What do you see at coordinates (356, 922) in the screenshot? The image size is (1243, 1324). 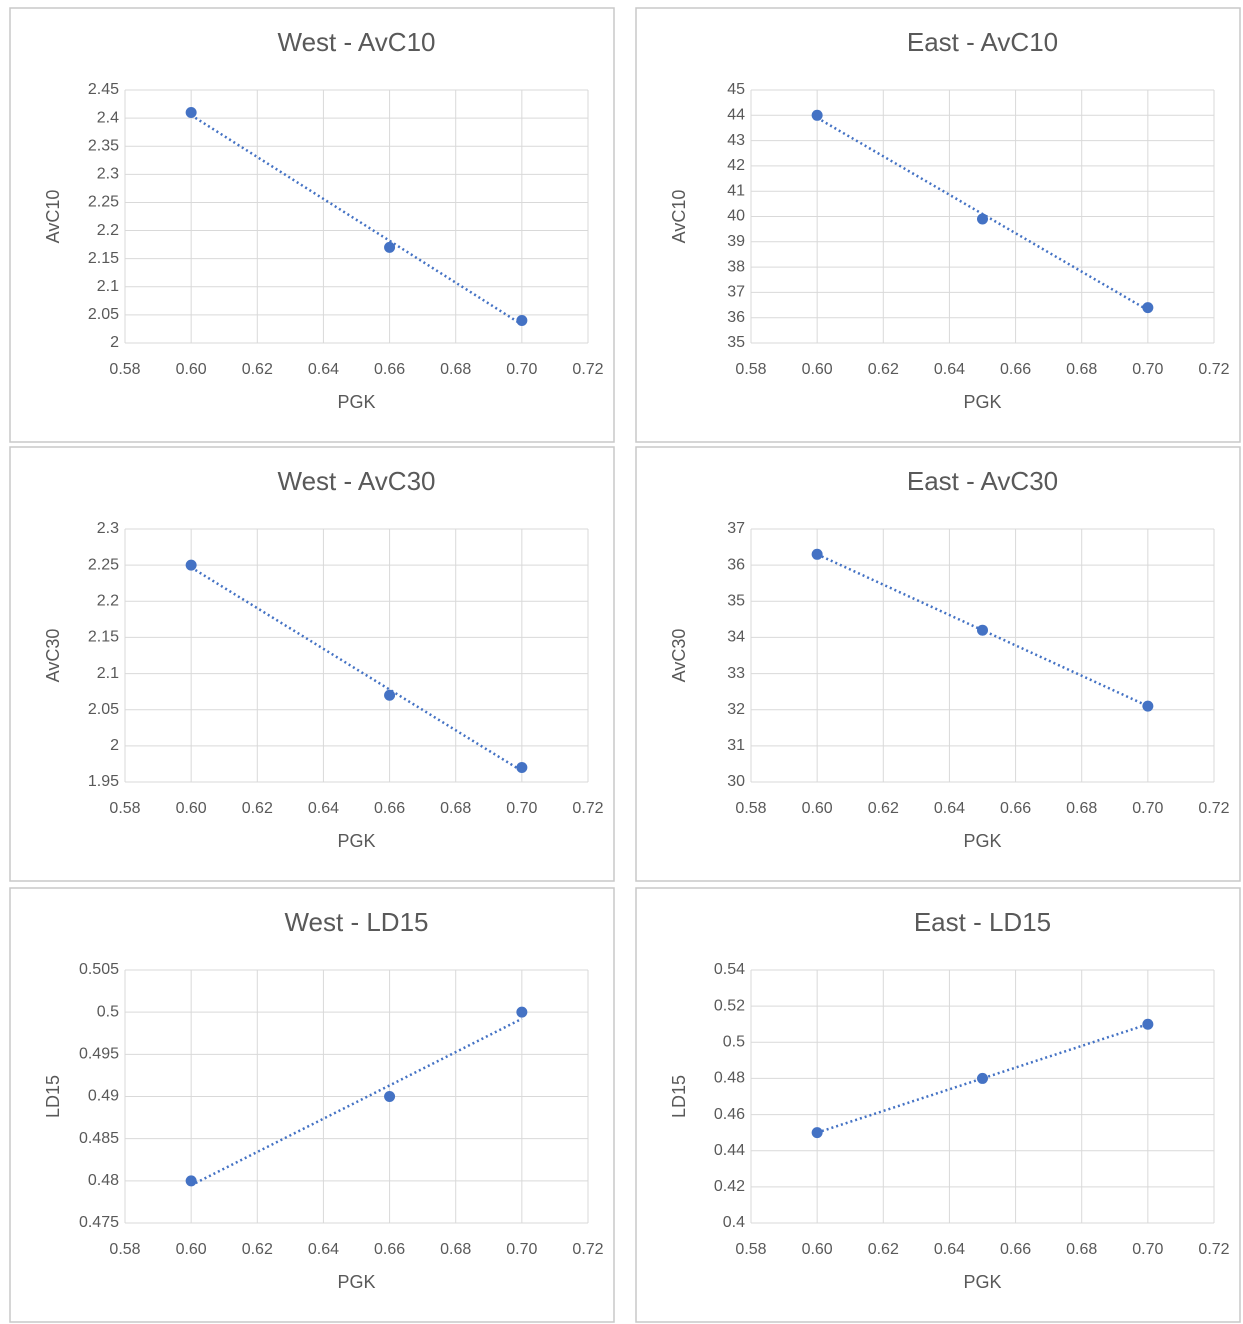 I see `chart-title: West - LD15` at bounding box center [356, 922].